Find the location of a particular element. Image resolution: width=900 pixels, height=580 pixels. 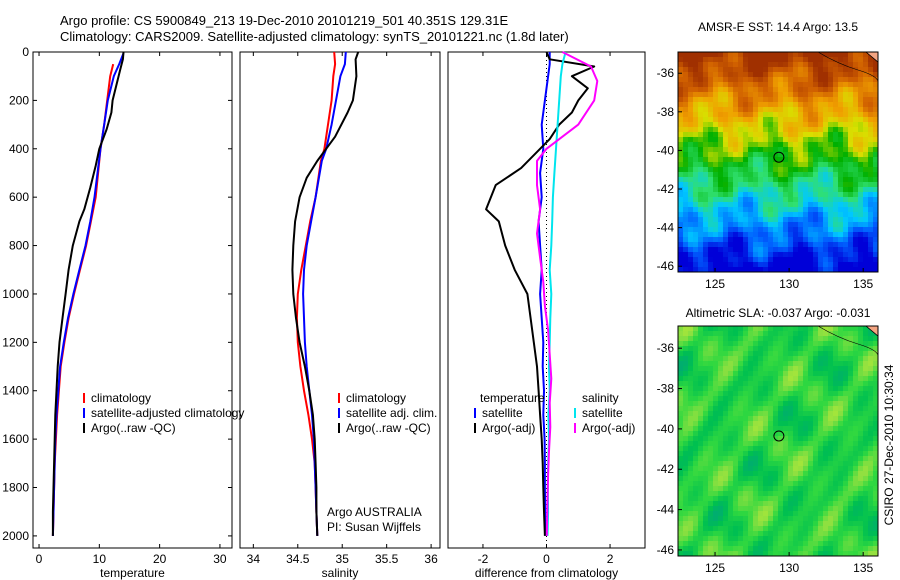

y-tick-label: -38 is located at coordinates (666, 389).